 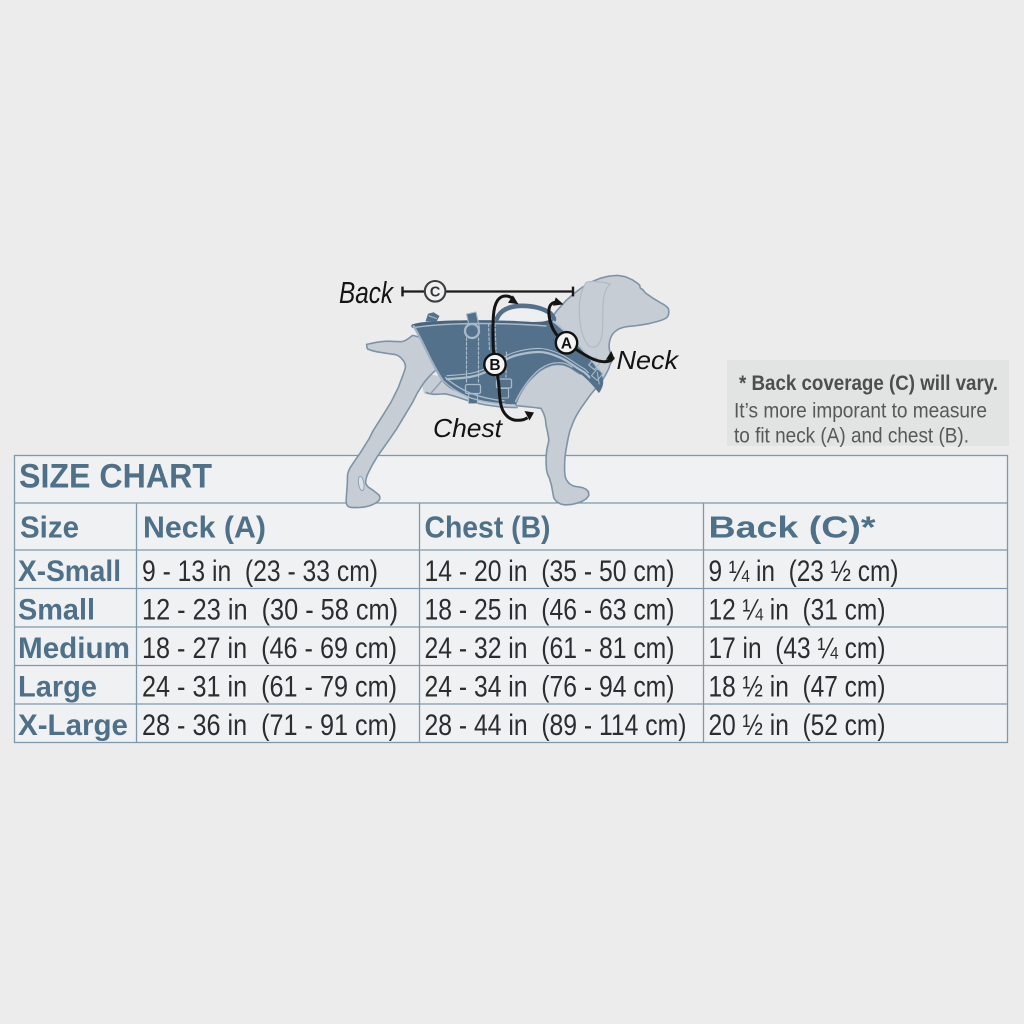 I want to click on svg-text: Chest (B), so click(x=488, y=527).